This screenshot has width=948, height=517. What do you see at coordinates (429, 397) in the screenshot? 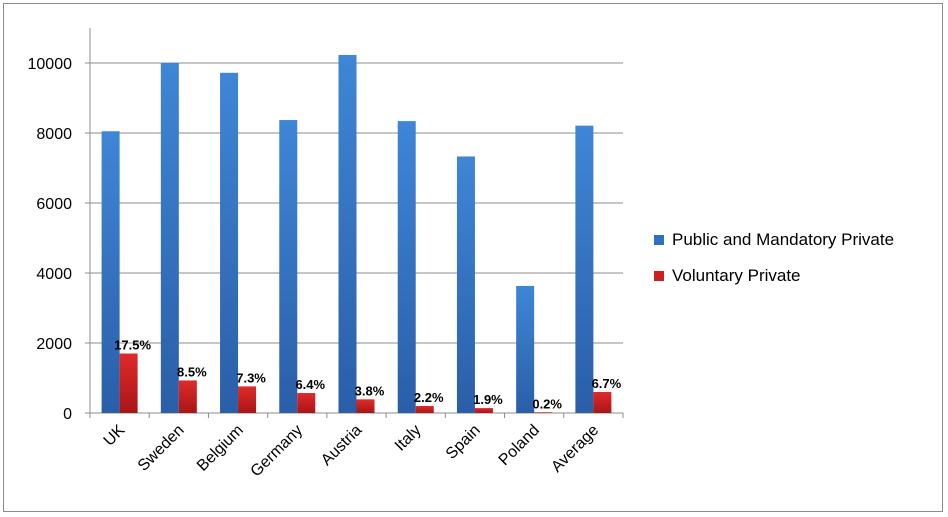
I see `data-label: 2.2%` at bounding box center [429, 397].